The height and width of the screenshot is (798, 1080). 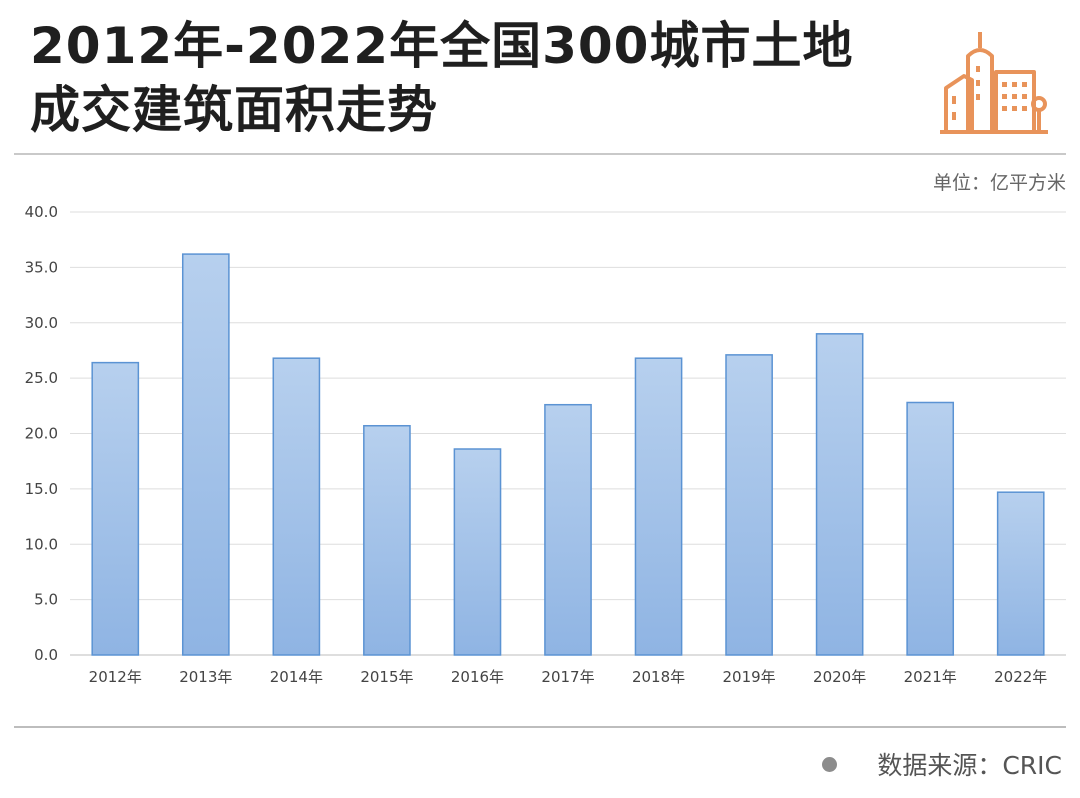 What do you see at coordinates (839, 677) in the screenshot?
I see `x-tick-label: 2020年` at bounding box center [839, 677].